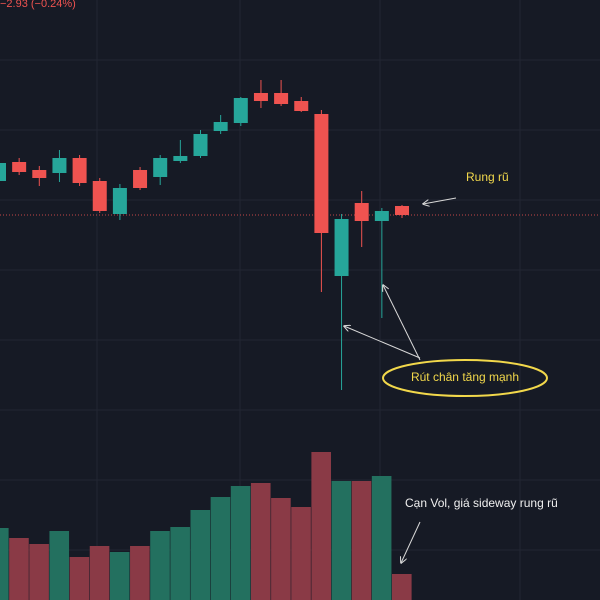 The image size is (600, 600). I want to click on price-change: −2.93 (−0.24%), so click(38, 5).